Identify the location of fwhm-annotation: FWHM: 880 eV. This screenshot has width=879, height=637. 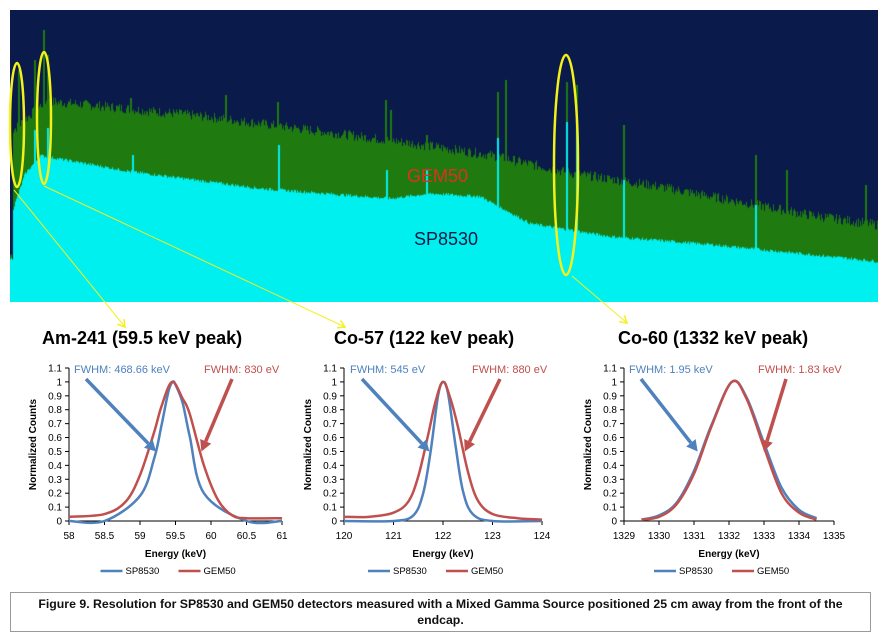
(510, 370).